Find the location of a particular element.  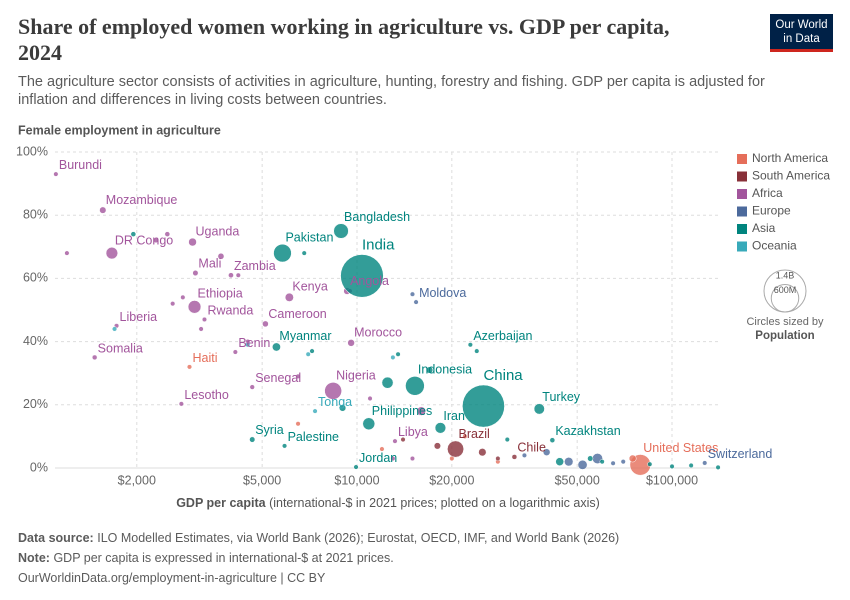

point-label: Nigeria is located at coordinates (356, 376).